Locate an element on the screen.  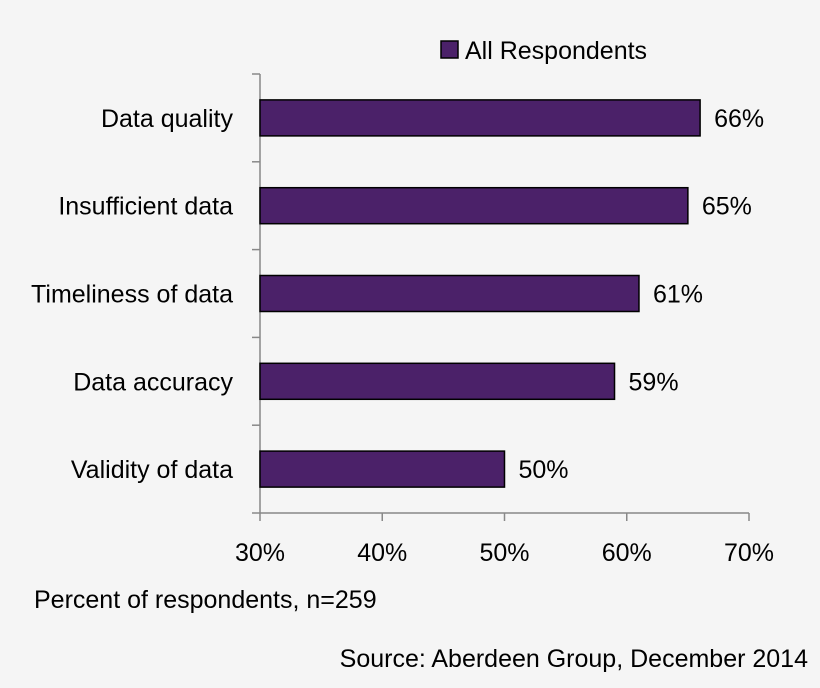
legend-swatch is located at coordinates (449, 49).